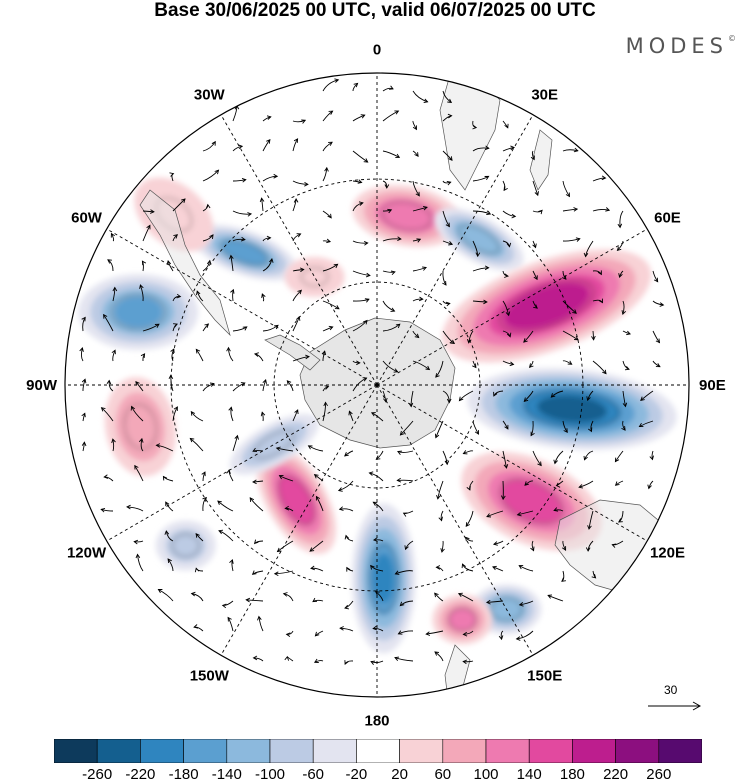 This screenshot has height=784, width=750. What do you see at coordinates (140, 774) in the screenshot?
I see `colorbar-tick: -220` at bounding box center [140, 774].